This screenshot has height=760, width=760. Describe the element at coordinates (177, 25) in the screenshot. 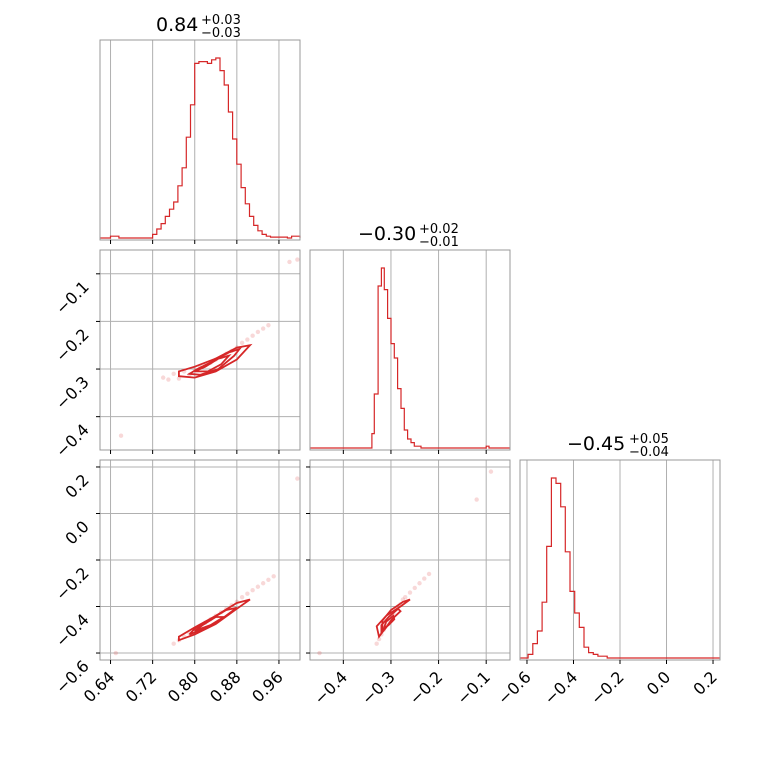

I see `title-p1-median: 0.84` at that location.